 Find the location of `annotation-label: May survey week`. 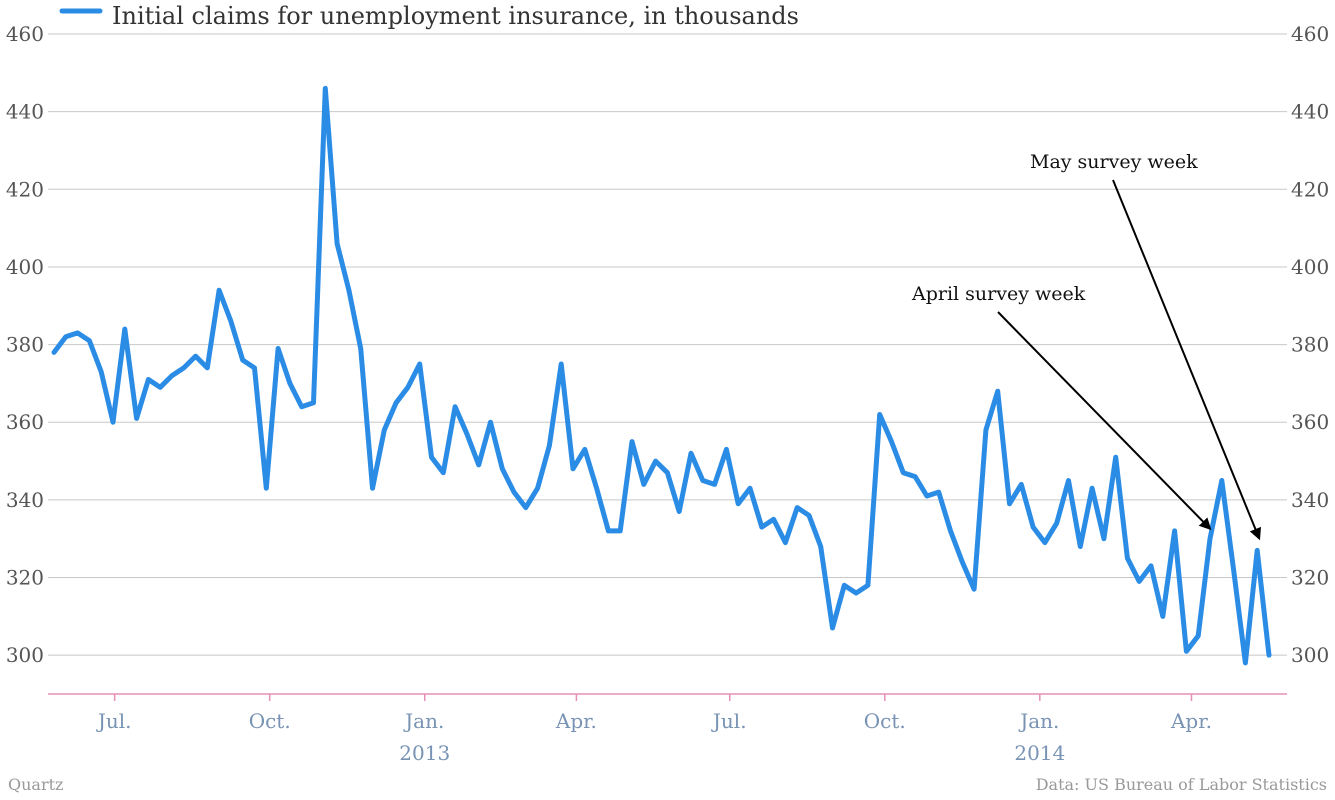

annotation-label: May survey week is located at coordinates (1114, 162).